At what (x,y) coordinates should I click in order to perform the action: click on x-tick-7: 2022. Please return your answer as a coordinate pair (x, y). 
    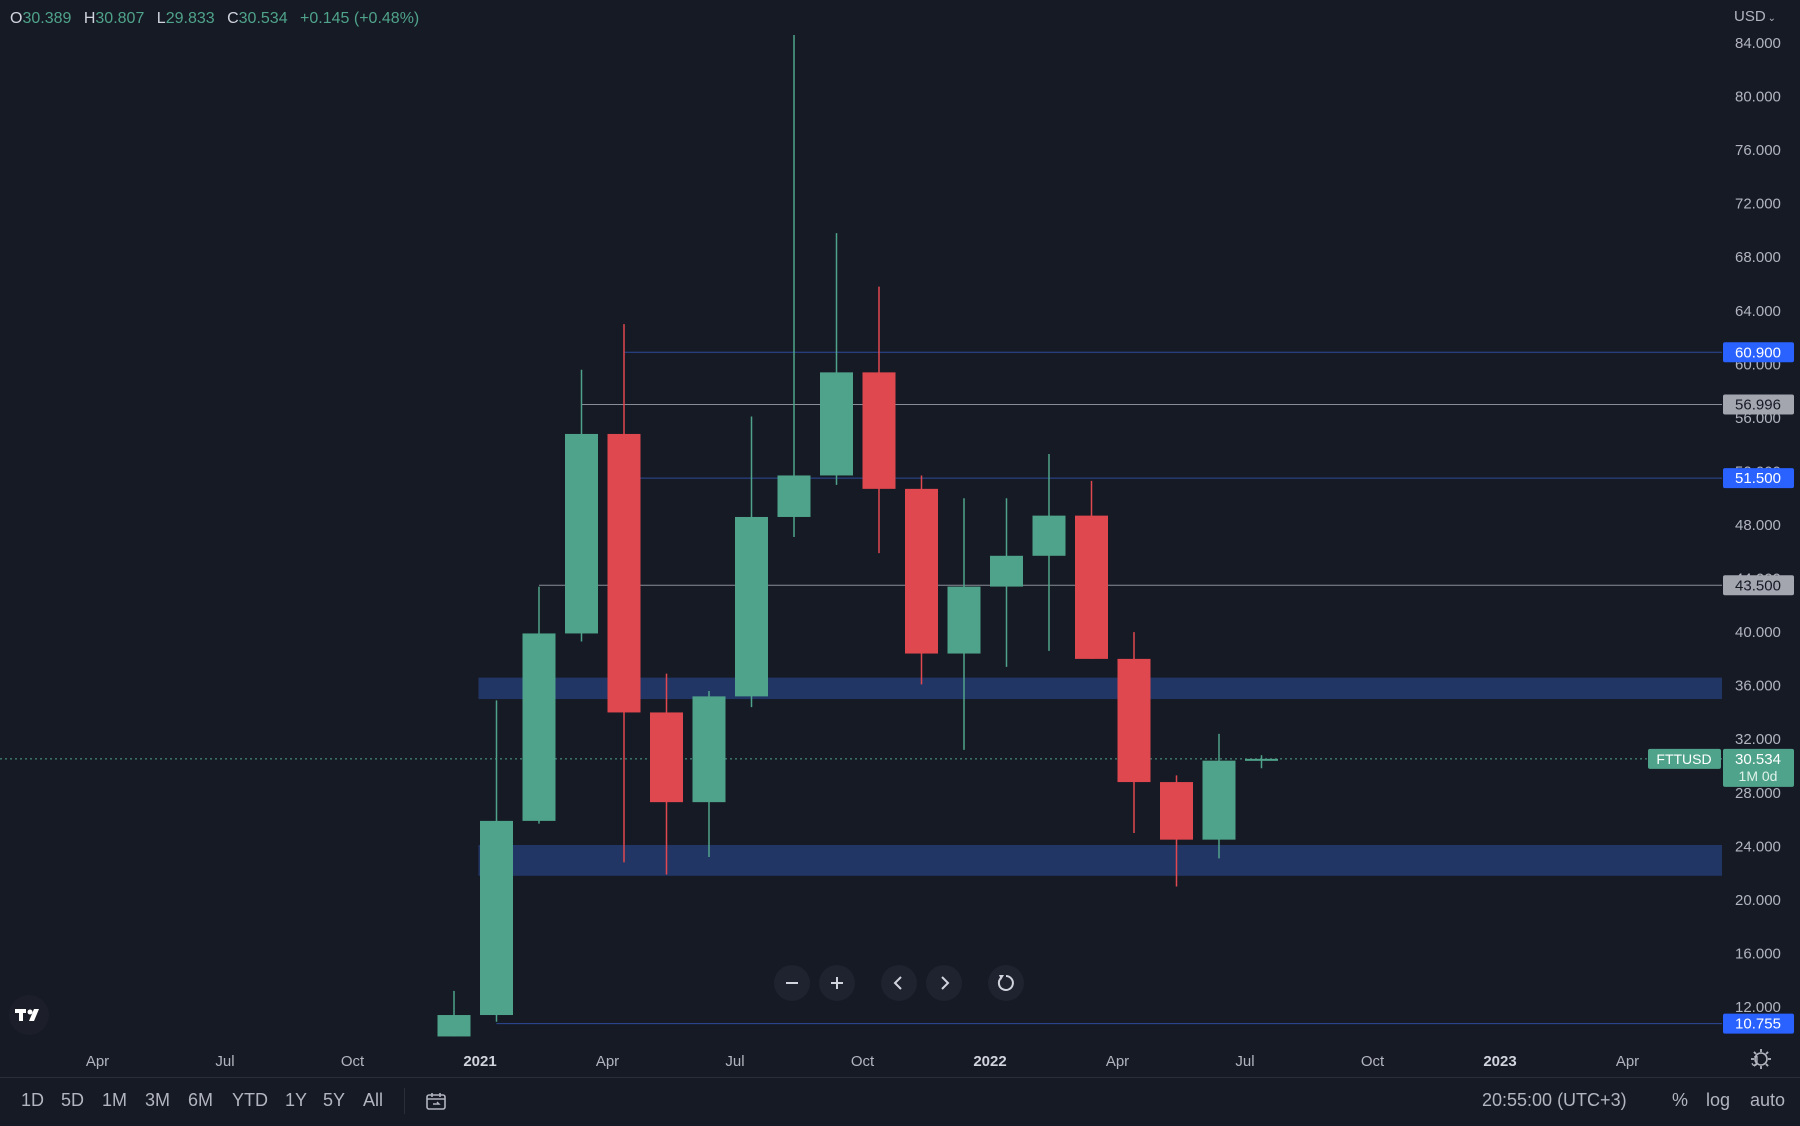
    Looking at the image, I should click on (989, 1061).